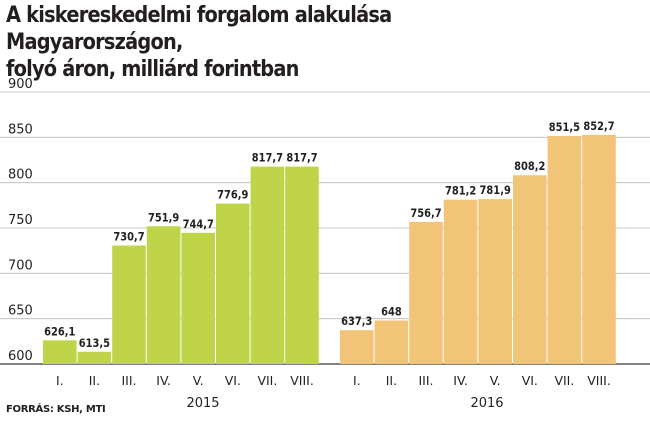 This screenshot has width=650, height=423. I want to click on y-tick-label: 900, so click(20, 84).